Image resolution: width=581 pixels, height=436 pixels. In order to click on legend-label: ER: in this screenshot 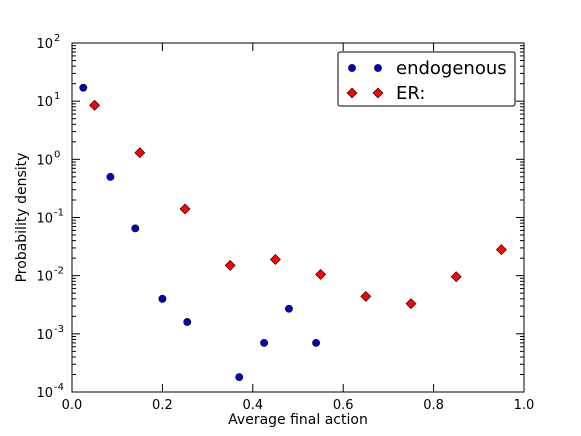, I will do `click(410, 93)`.